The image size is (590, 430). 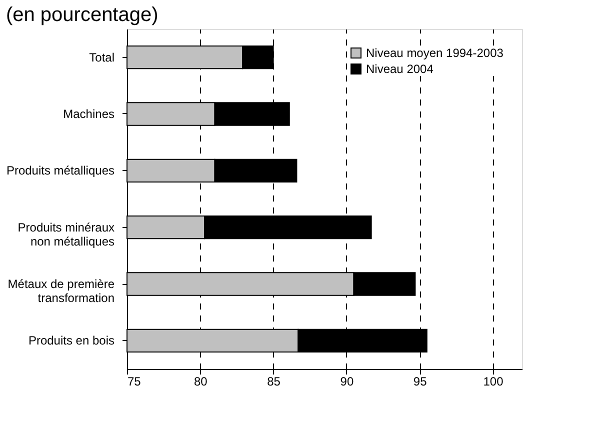 I want to click on x-tick-label: 100, so click(x=493, y=381).